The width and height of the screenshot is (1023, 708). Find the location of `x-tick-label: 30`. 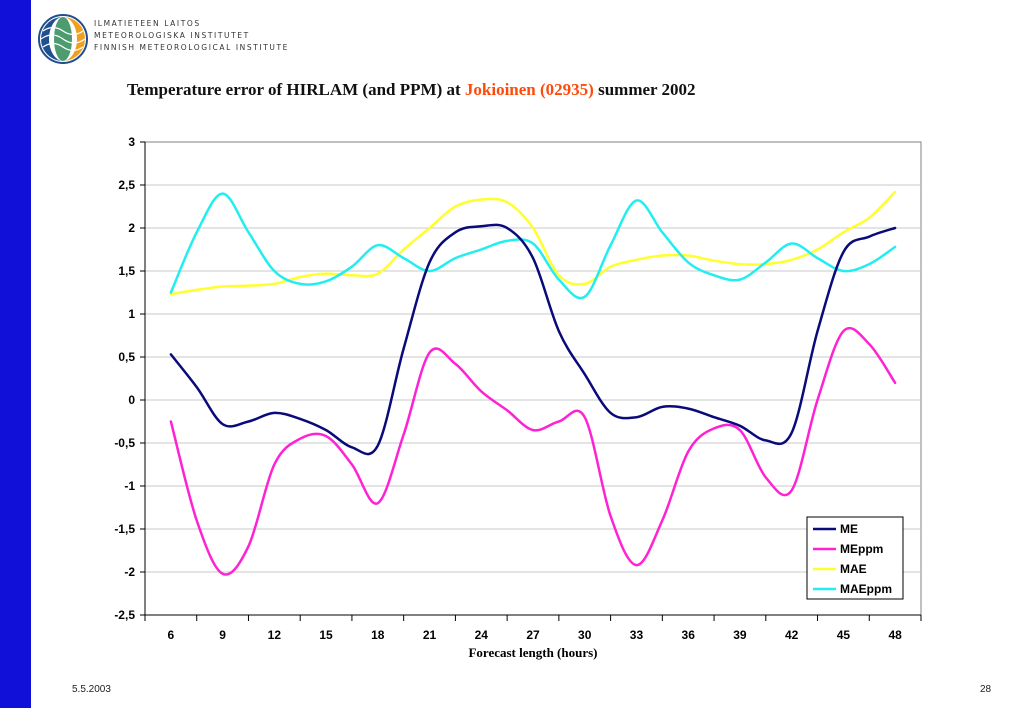

x-tick-label: 30 is located at coordinates (585, 635).